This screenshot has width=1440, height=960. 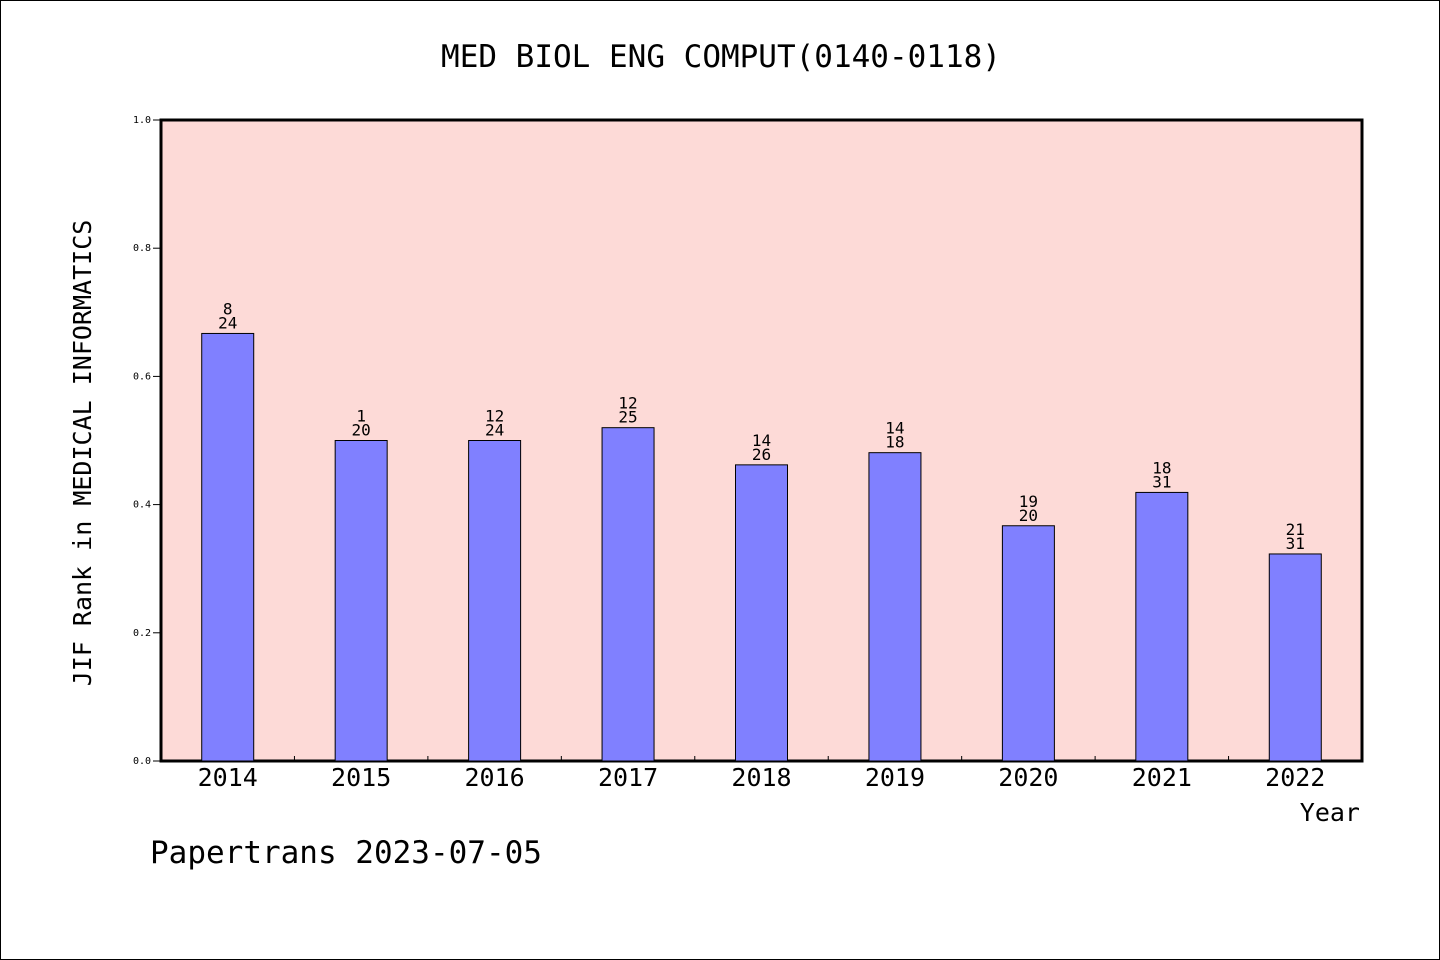 What do you see at coordinates (142, 505) in the screenshot?
I see `y-tick-label: 0.4` at bounding box center [142, 505].